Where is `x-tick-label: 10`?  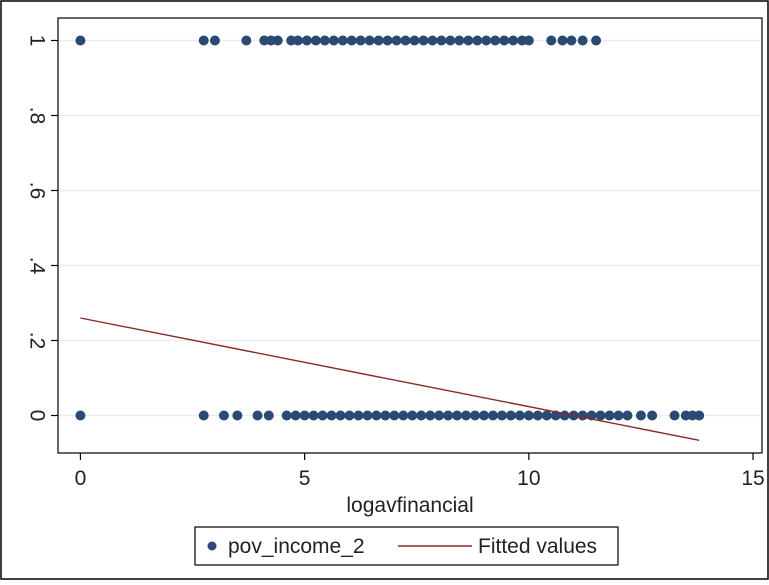 x-tick-label: 10 is located at coordinates (528, 478).